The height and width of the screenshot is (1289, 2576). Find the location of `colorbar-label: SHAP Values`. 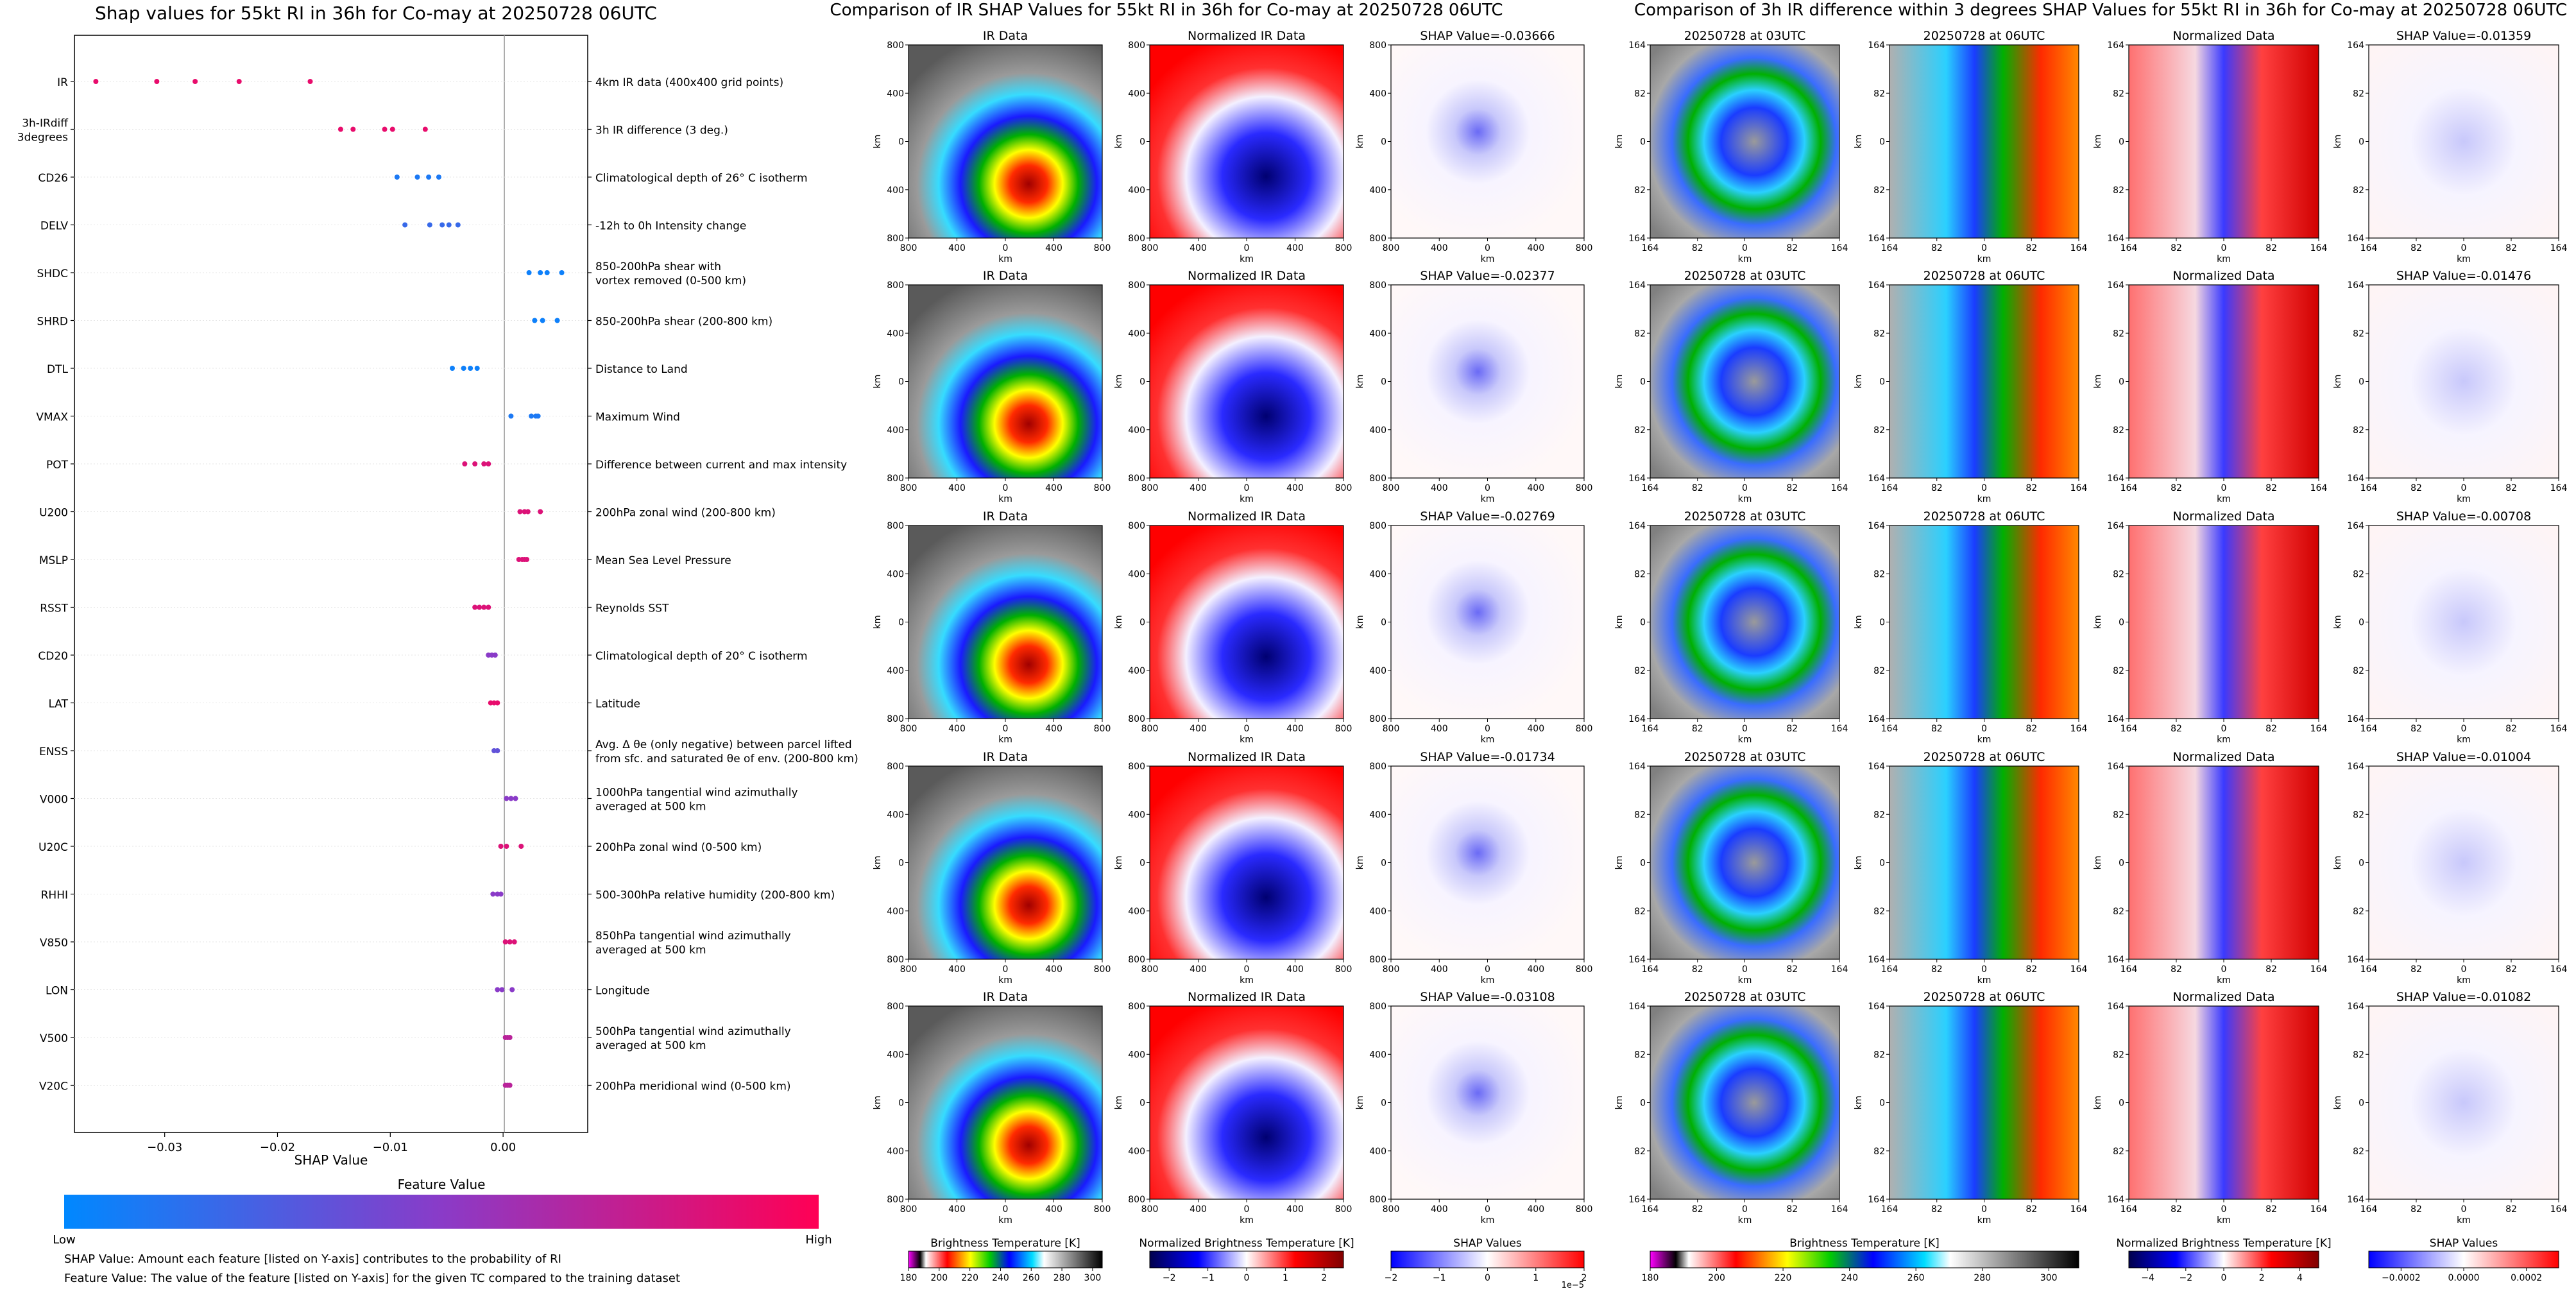

colorbar-label: SHAP Values is located at coordinates (2464, 1243).